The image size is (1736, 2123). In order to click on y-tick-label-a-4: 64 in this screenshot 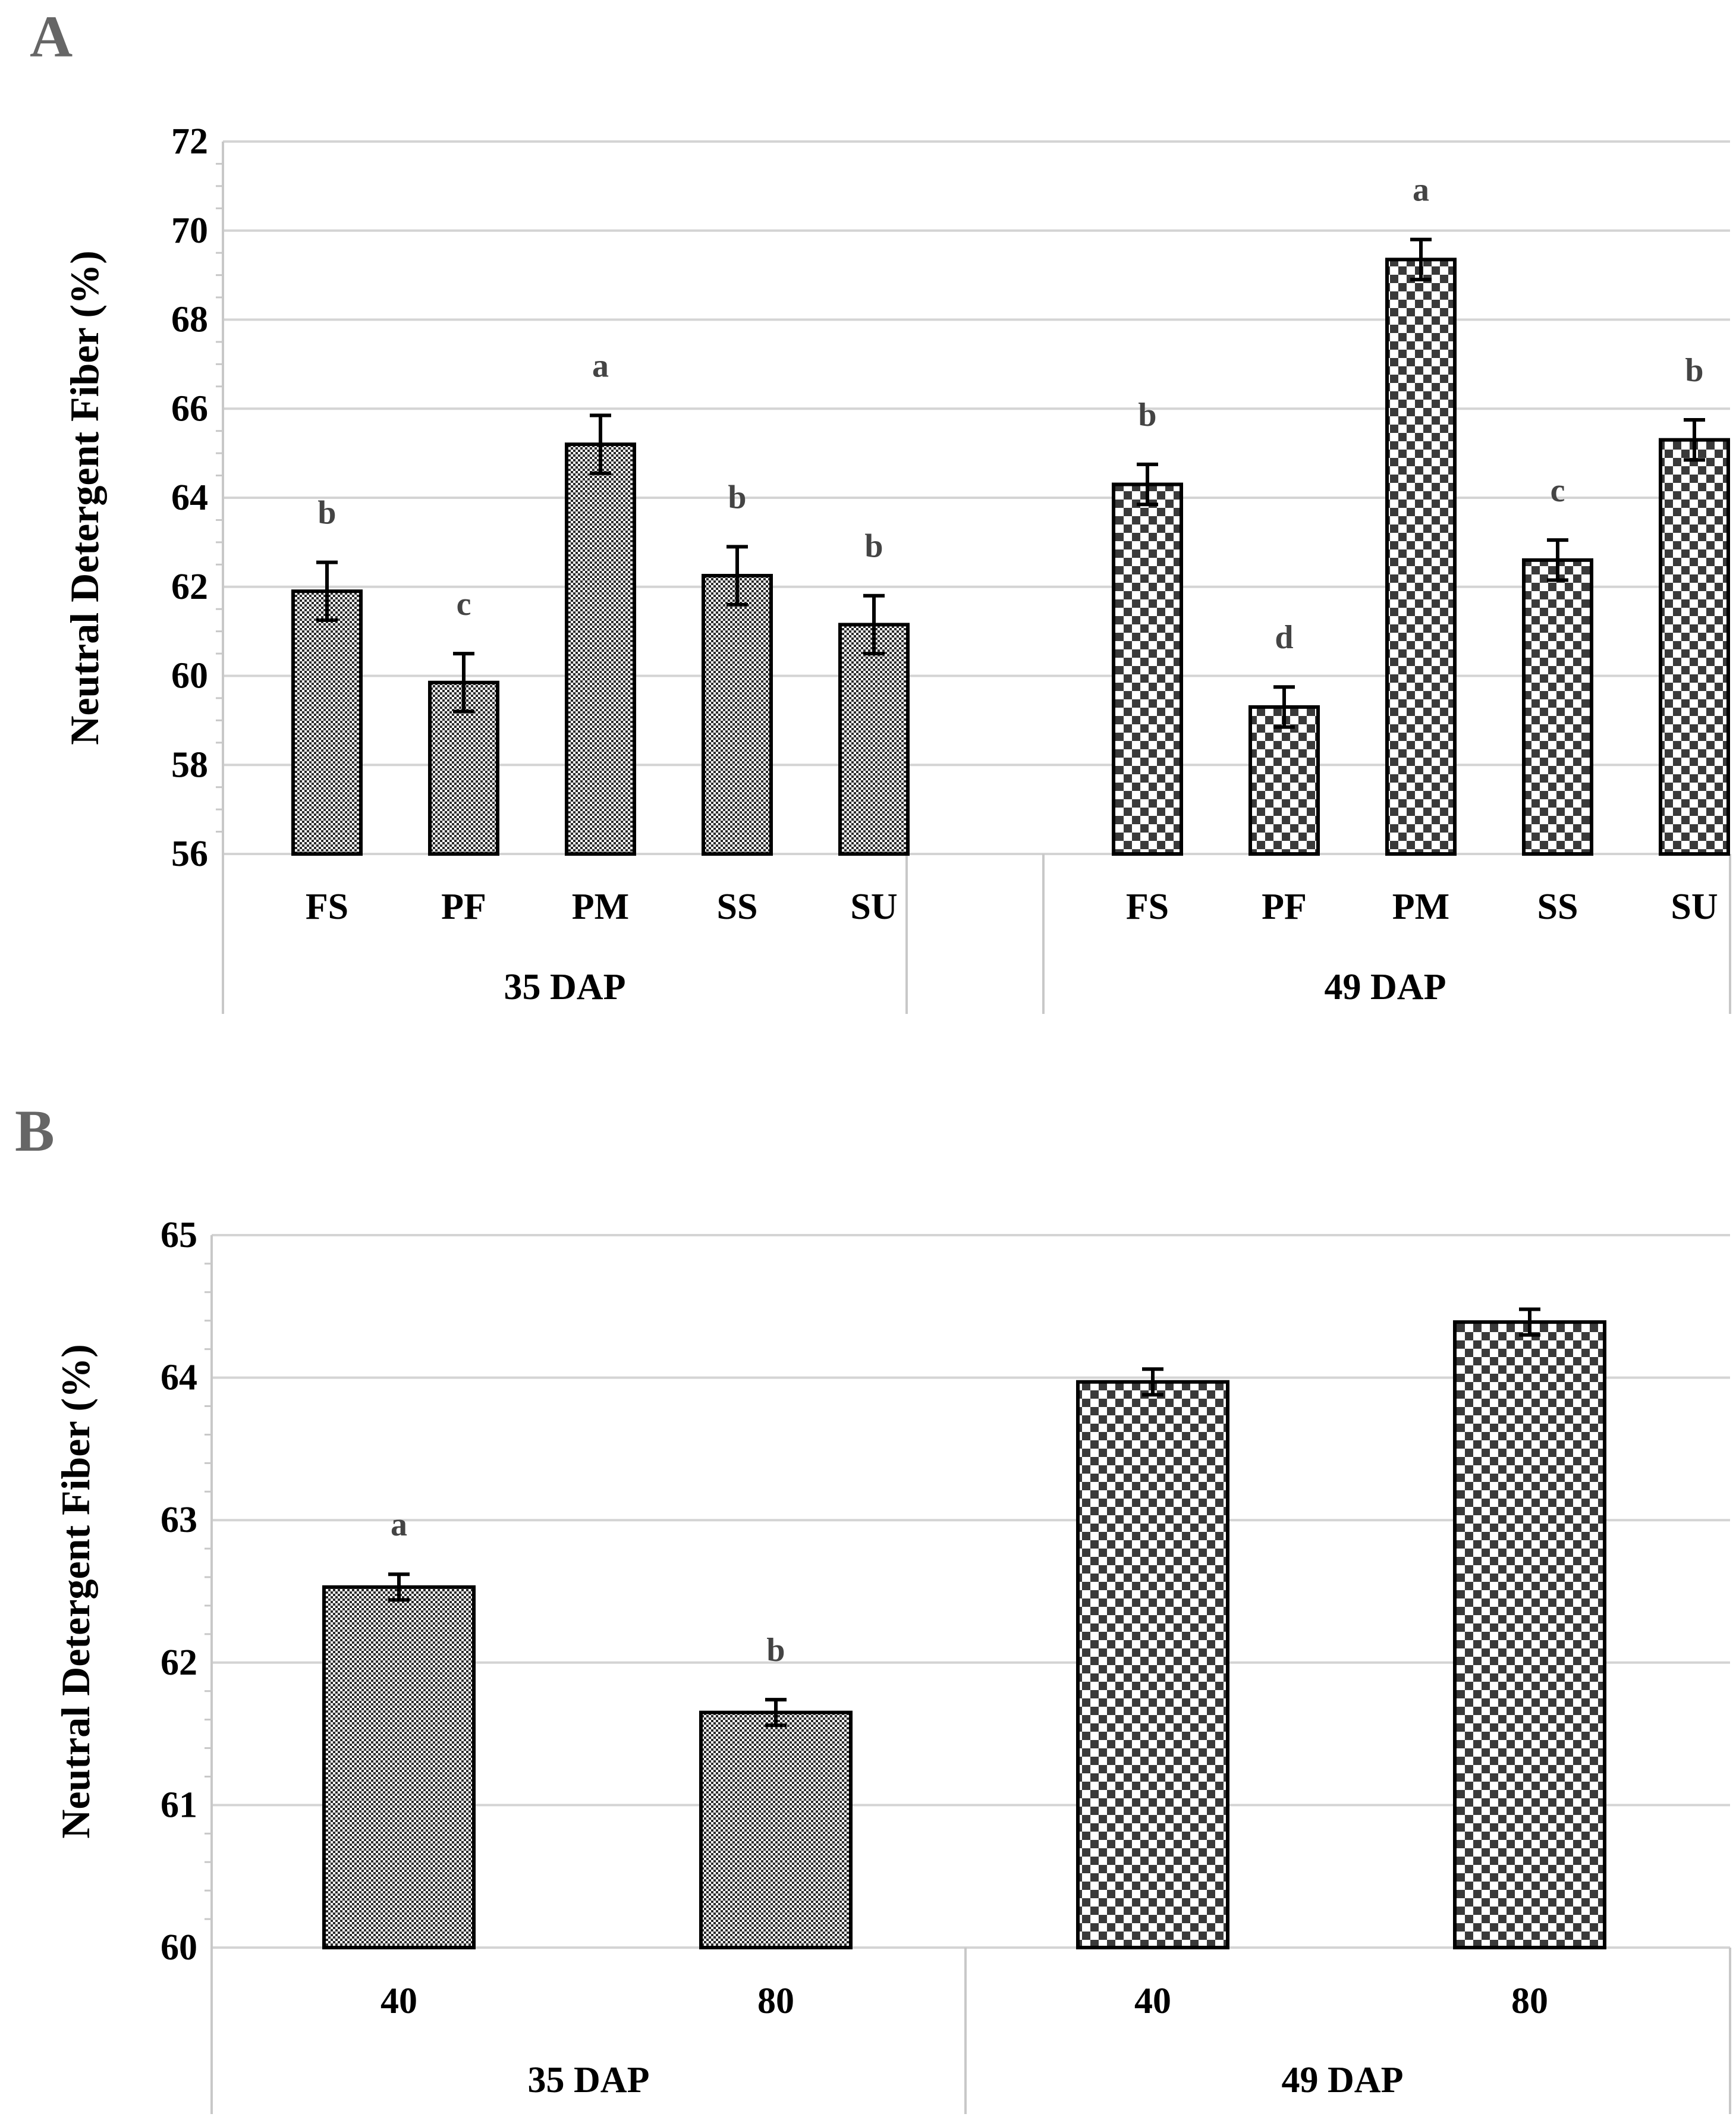, I will do `click(189, 498)`.